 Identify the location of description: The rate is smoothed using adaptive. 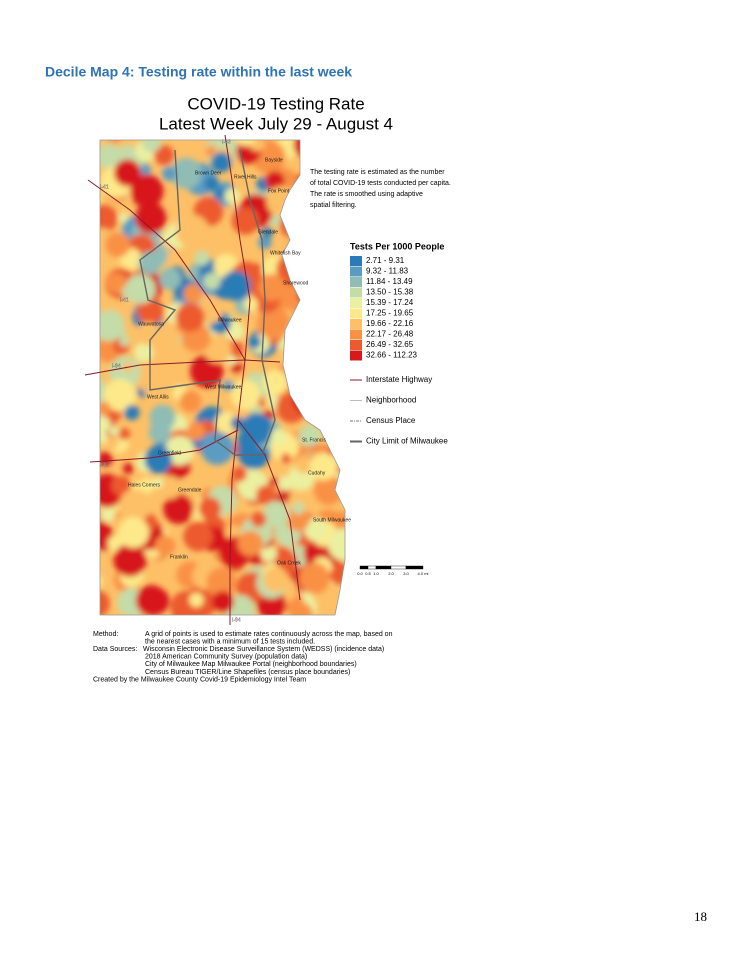
(366, 194).